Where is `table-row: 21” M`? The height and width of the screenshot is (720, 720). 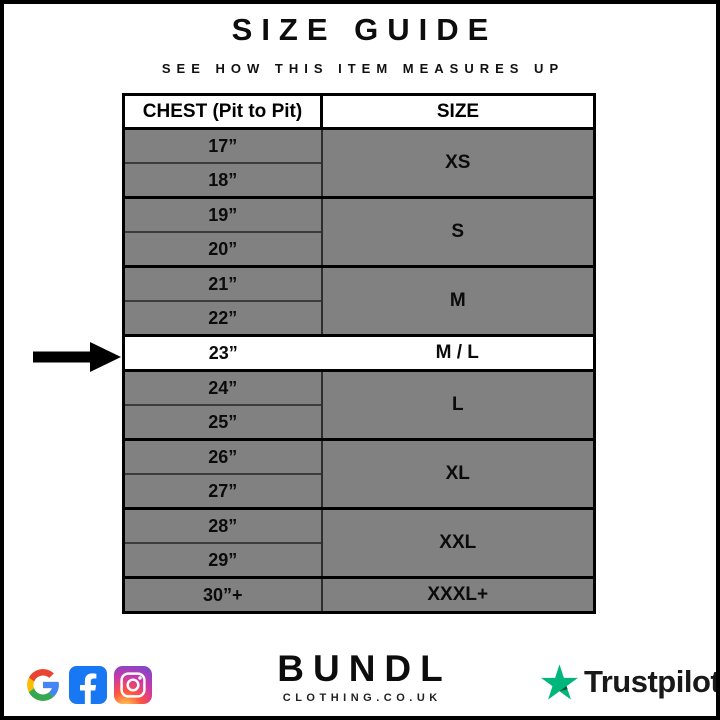 table-row: 21” M is located at coordinates (359, 300).